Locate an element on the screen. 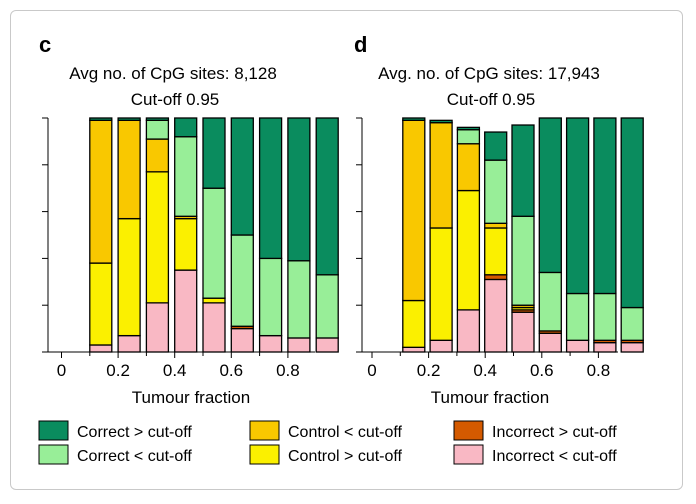  panel-c-subtitle: Cut-off 0.95 is located at coordinates (175, 99).